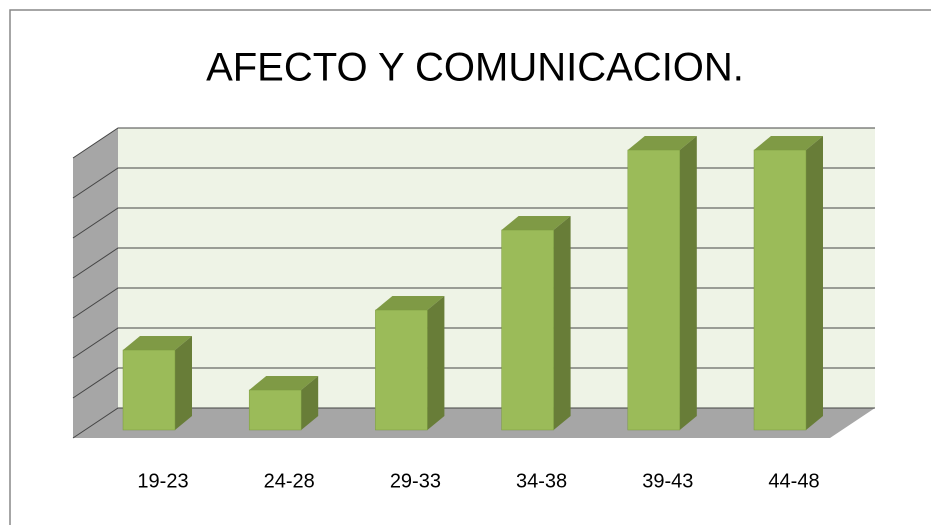 The height and width of the screenshot is (525, 931). Describe the element at coordinates (793, 481) in the screenshot. I see `x-tick-label: 44-48` at that location.